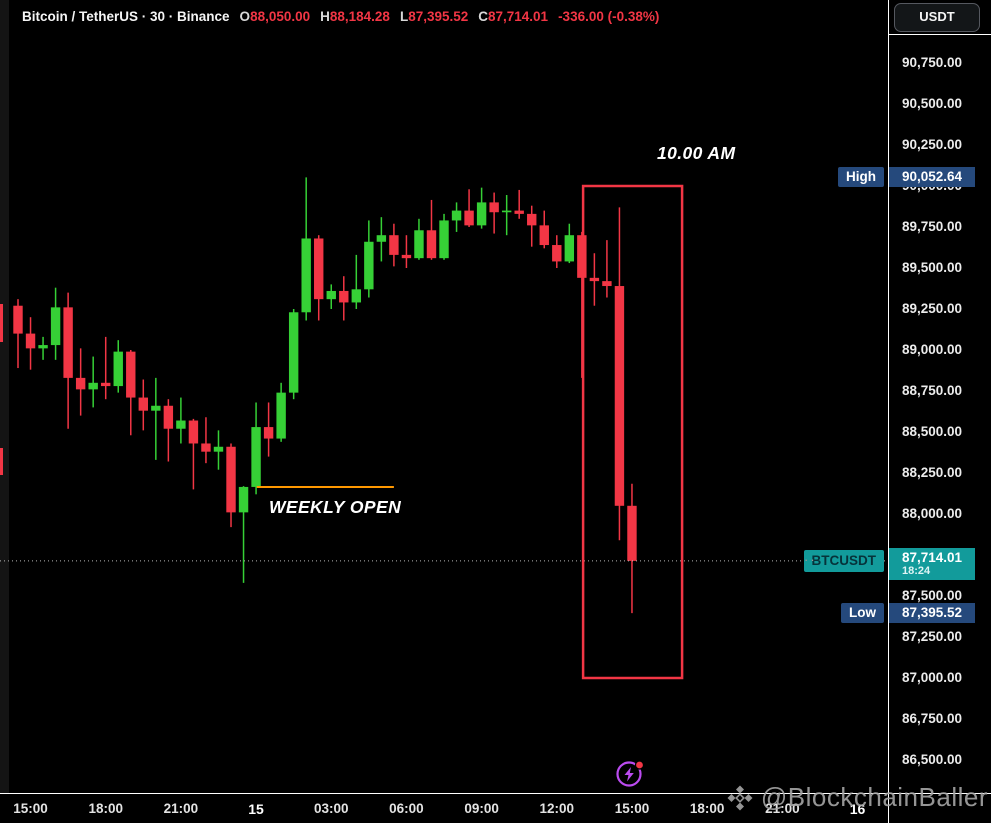  What do you see at coordinates (932, 718) in the screenshot?
I see `price-tick: 86,750.00` at bounding box center [932, 718].